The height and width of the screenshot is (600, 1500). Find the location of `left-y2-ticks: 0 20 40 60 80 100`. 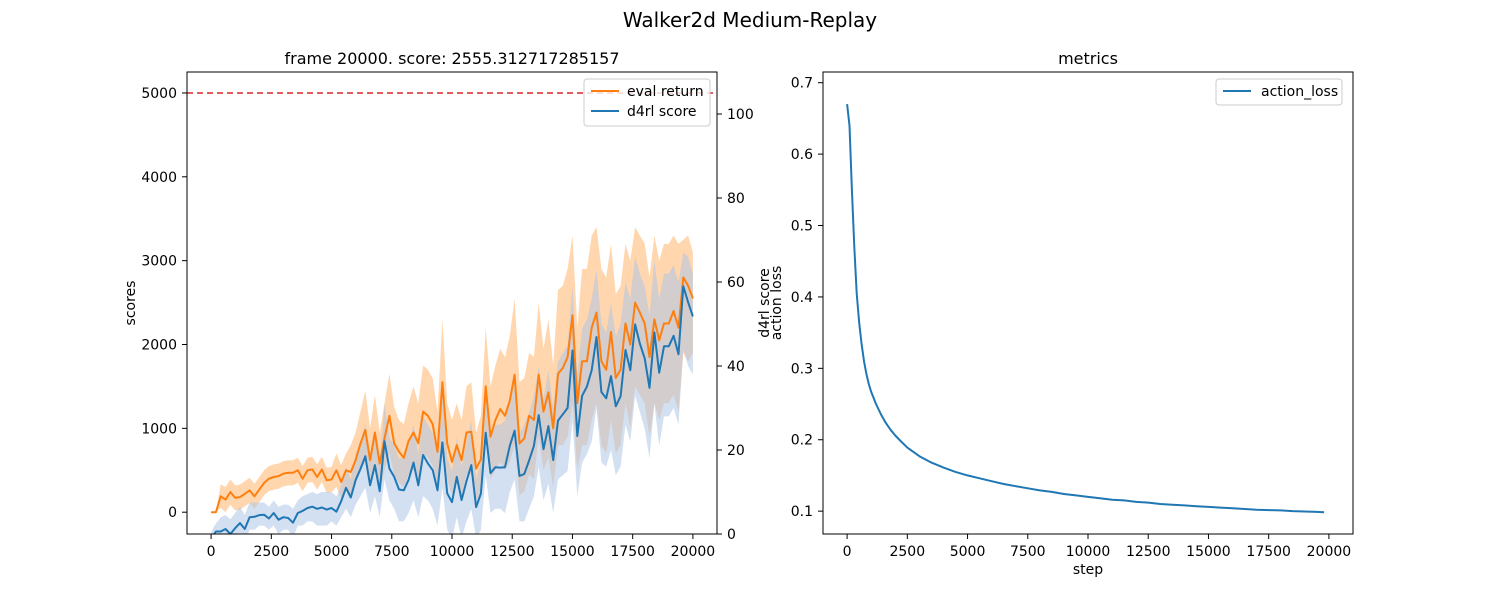

left-y2-ticks: 0 20 40 60 80 100 is located at coordinates (735, 325).